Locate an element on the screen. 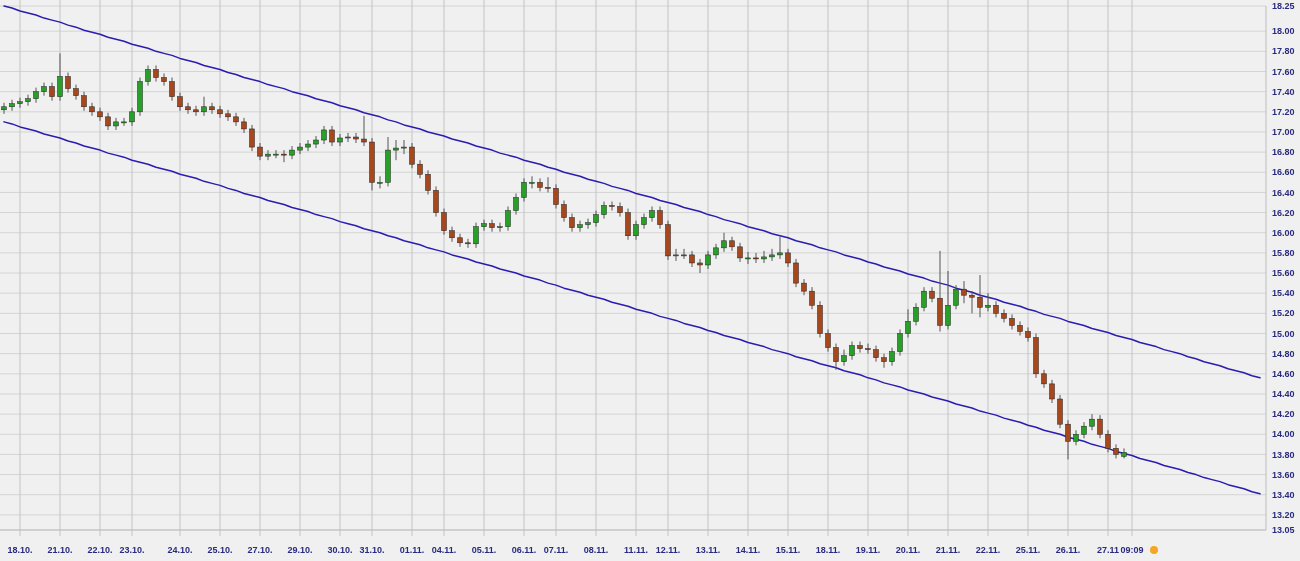 The image size is (1300, 561). y-tick-label: 16.40 is located at coordinates (1283, 192).